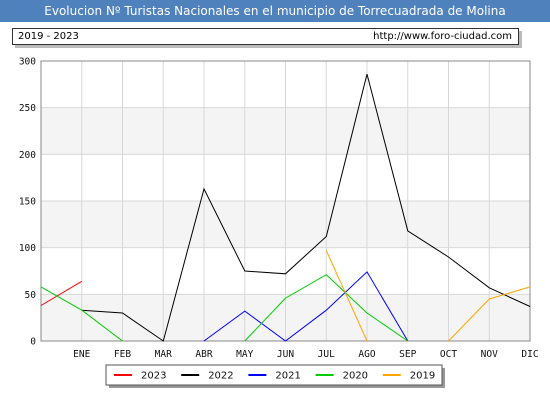 The height and width of the screenshot is (400, 550). I want to click on y-tick-label: 50, so click(31, 295).